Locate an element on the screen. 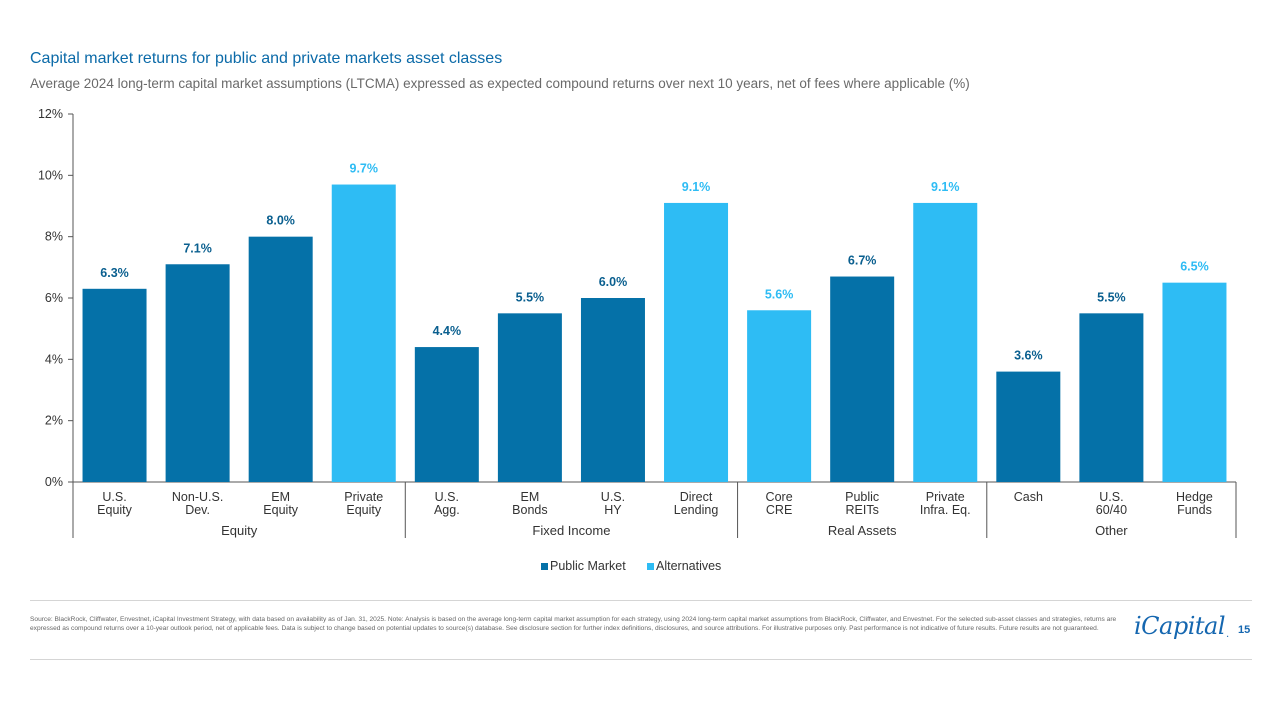 The image size is (1280, 720). data-label: 9.7% is located at coordinates (364, 169).